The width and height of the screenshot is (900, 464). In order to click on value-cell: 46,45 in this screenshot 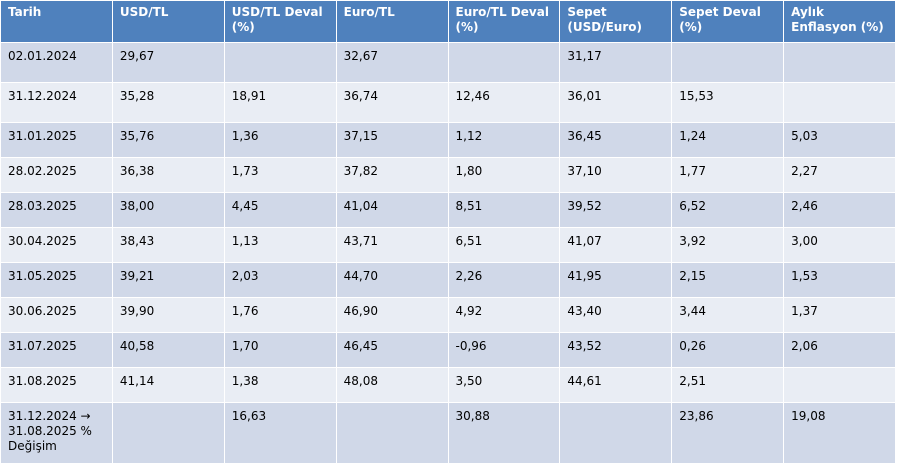, I will do `click(392, 350)`.